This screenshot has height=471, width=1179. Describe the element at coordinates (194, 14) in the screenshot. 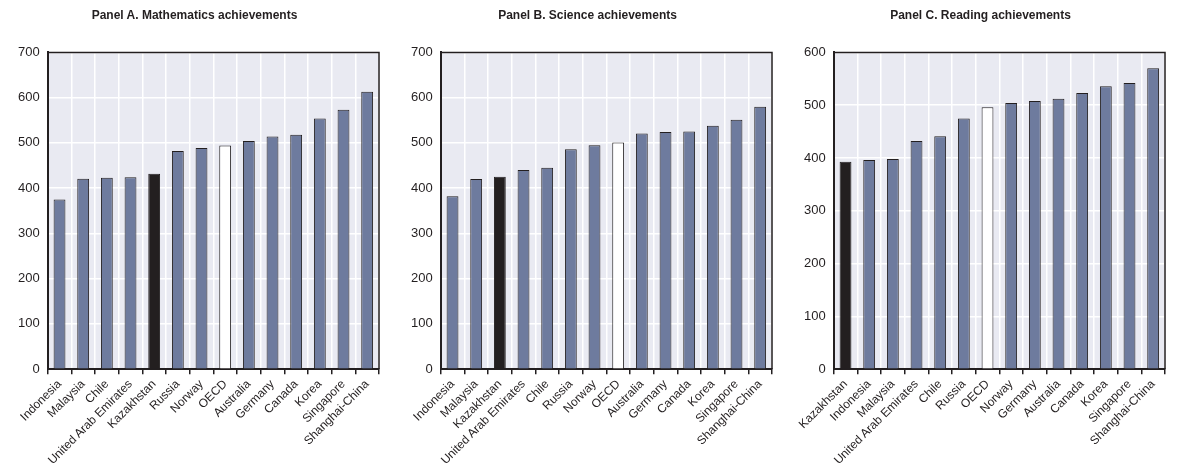

I see `chart-title: Panel A. Mathematics achievements` at that location.